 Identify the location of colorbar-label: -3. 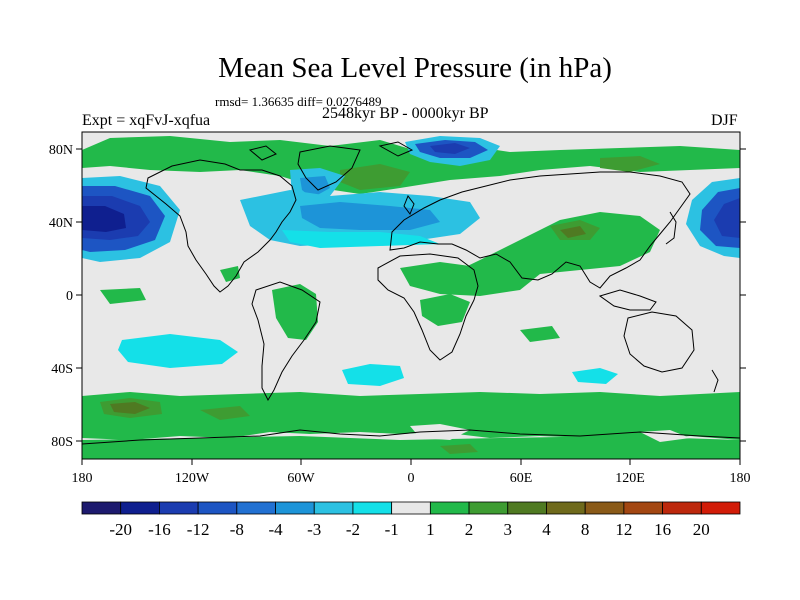
(314, 529).